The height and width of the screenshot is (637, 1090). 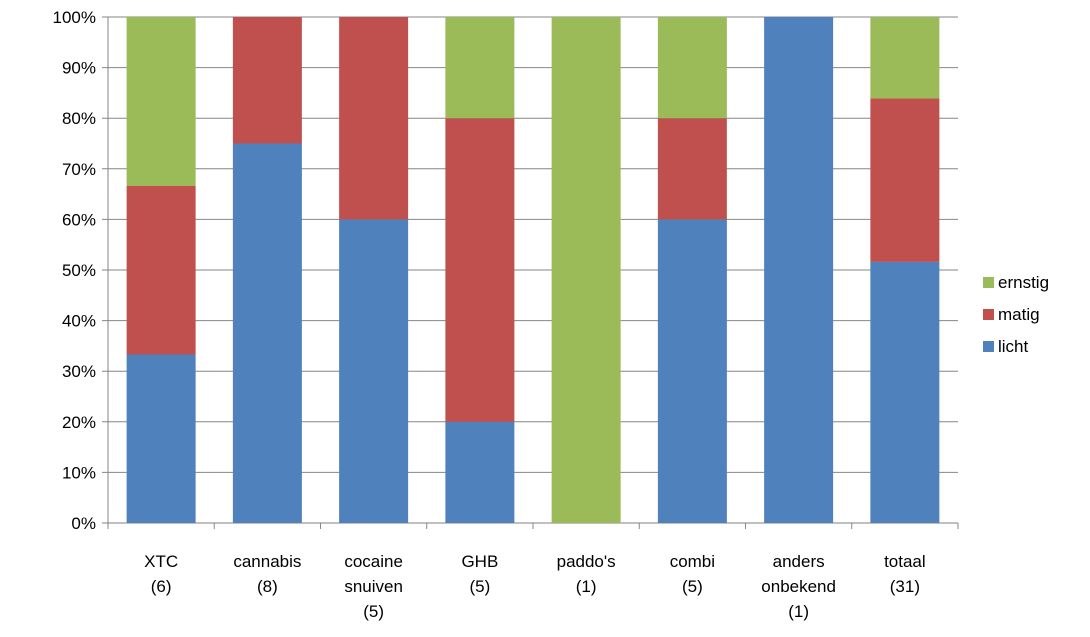 I want to click on y-axis: 0% 10% 20% 30% 40% 50% 60% 70% 80% 90% 100%, so click(x=81, y=270).